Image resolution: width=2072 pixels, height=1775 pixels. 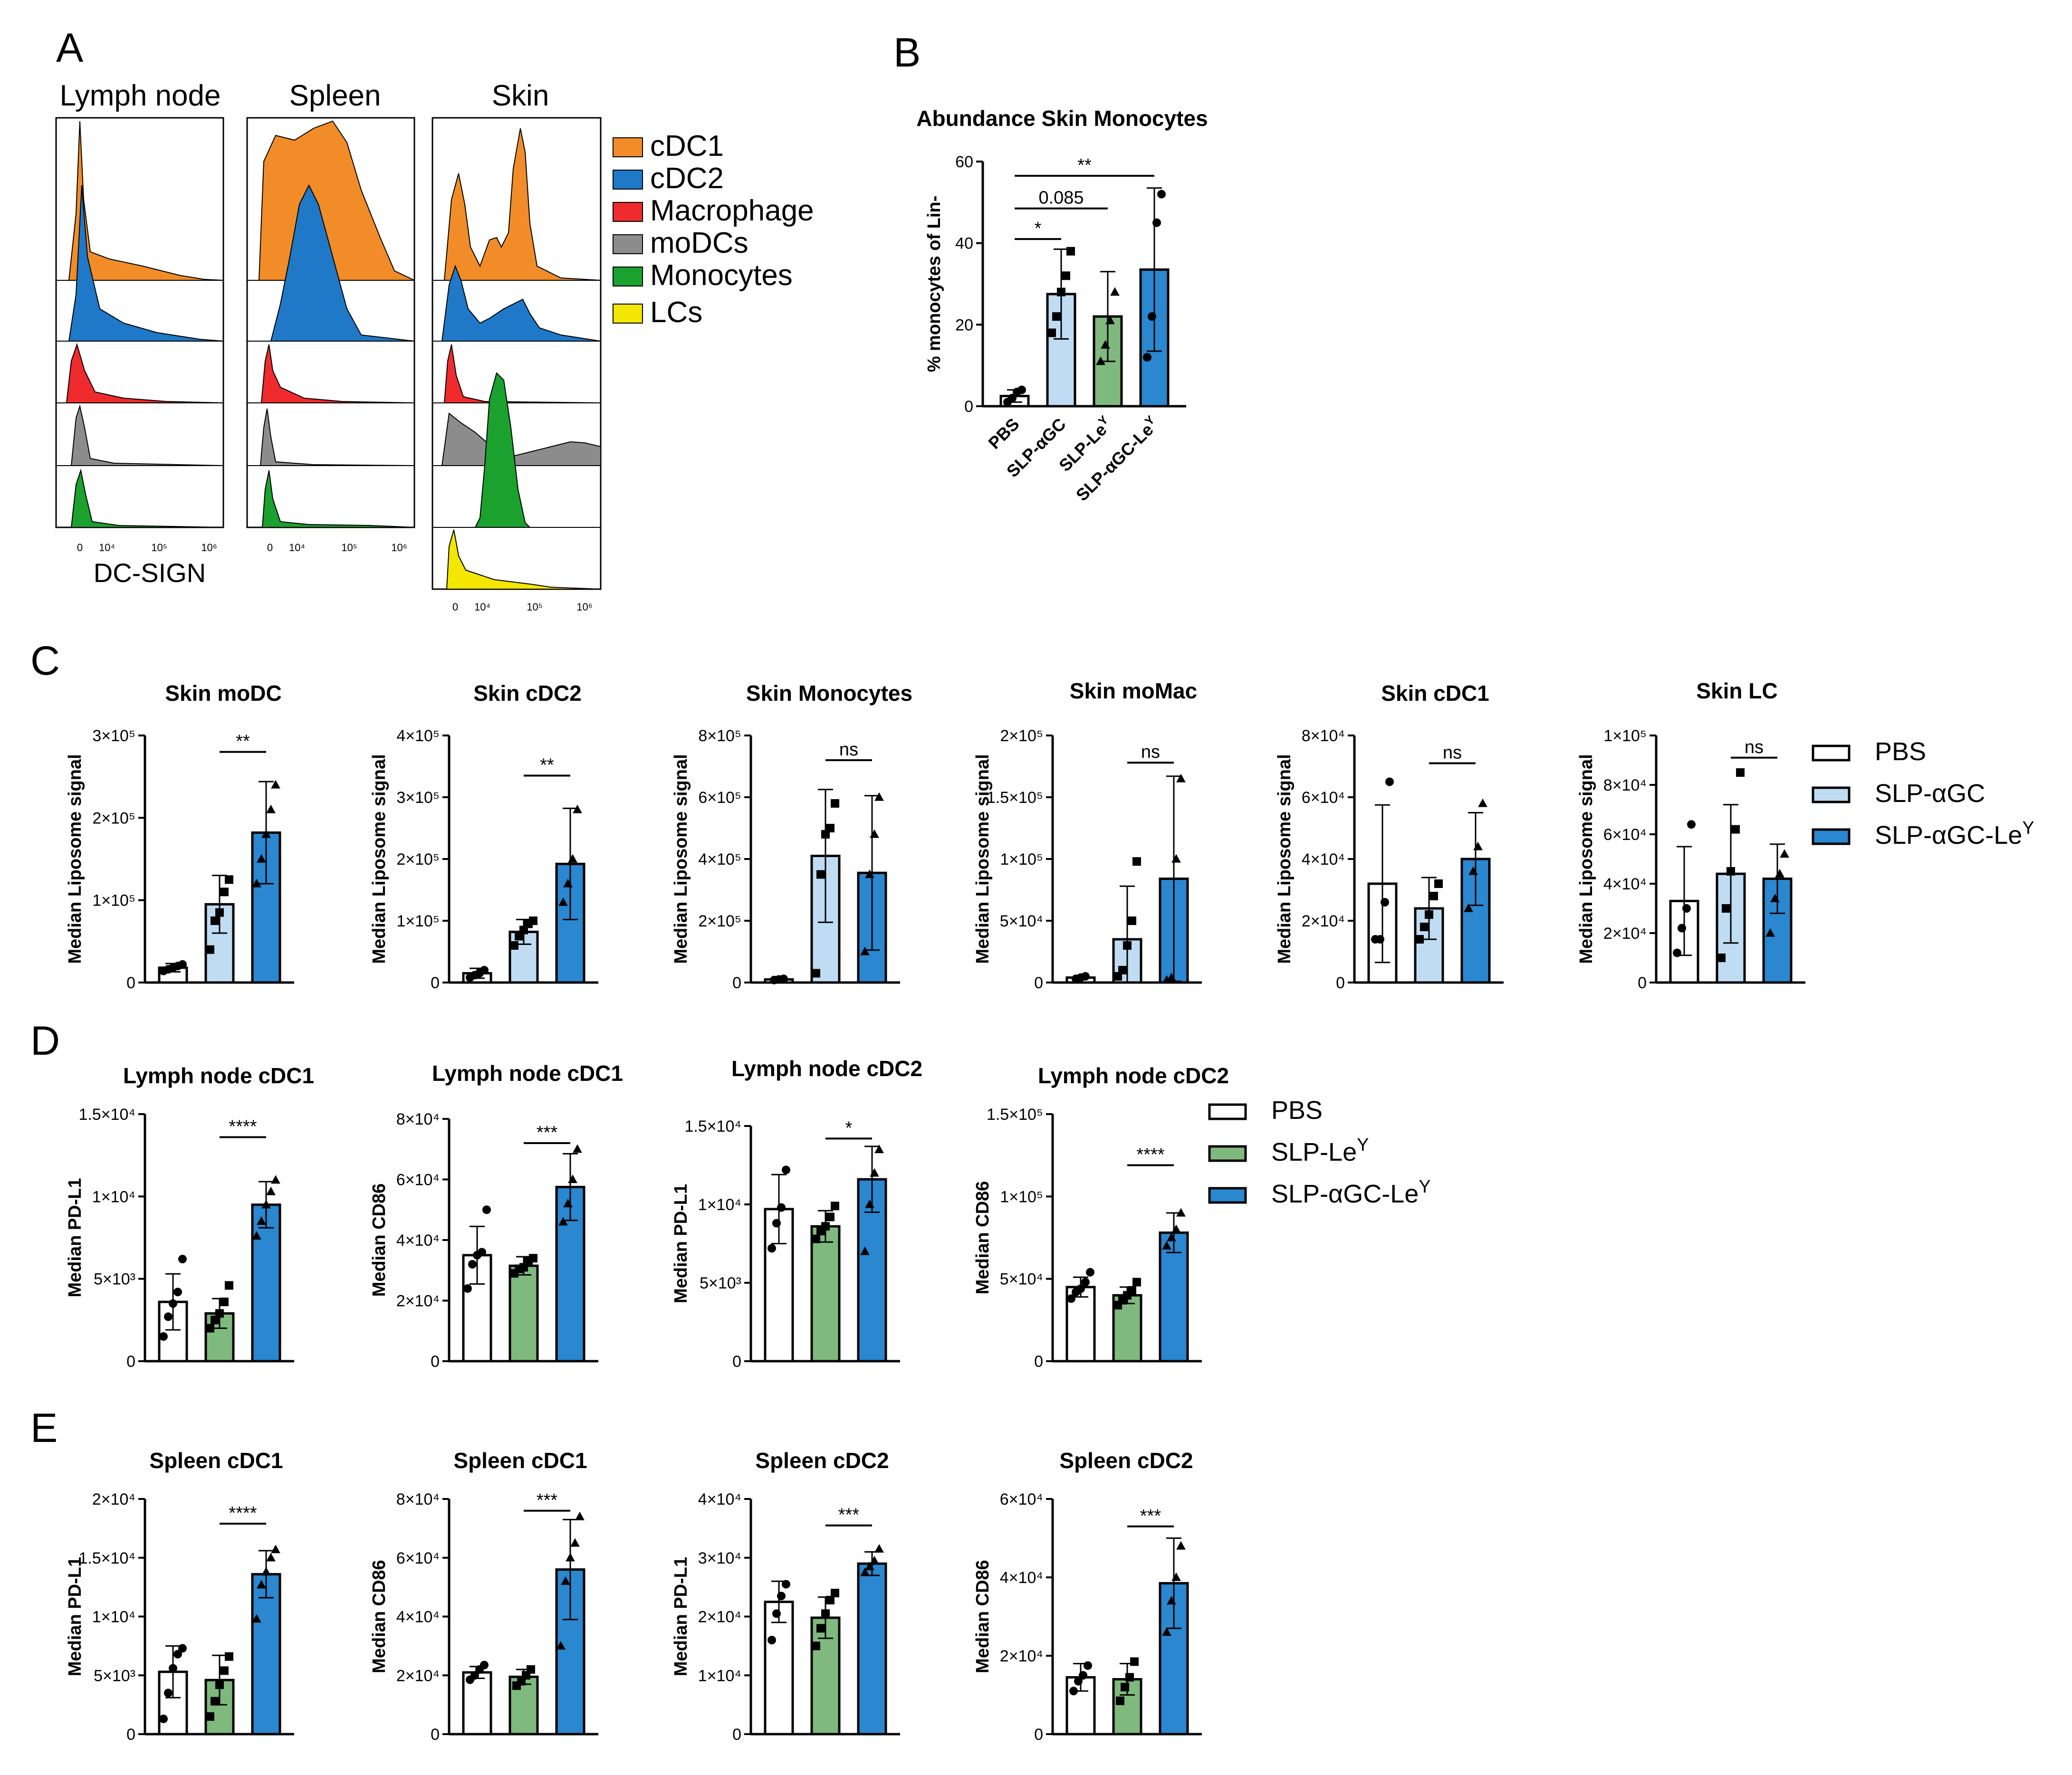 What do you see at coordinates (964, 325) in the screenshot?
I see `y-tick-label: 20` at bounding box center [964, 325].